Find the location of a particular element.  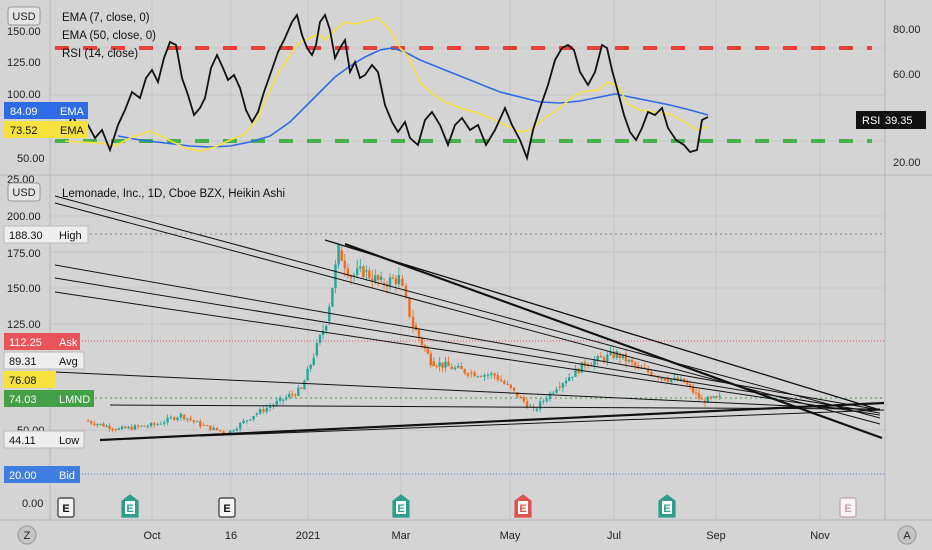

legend-rsi: RSI (14, close) is located at coordinates (100, 54).